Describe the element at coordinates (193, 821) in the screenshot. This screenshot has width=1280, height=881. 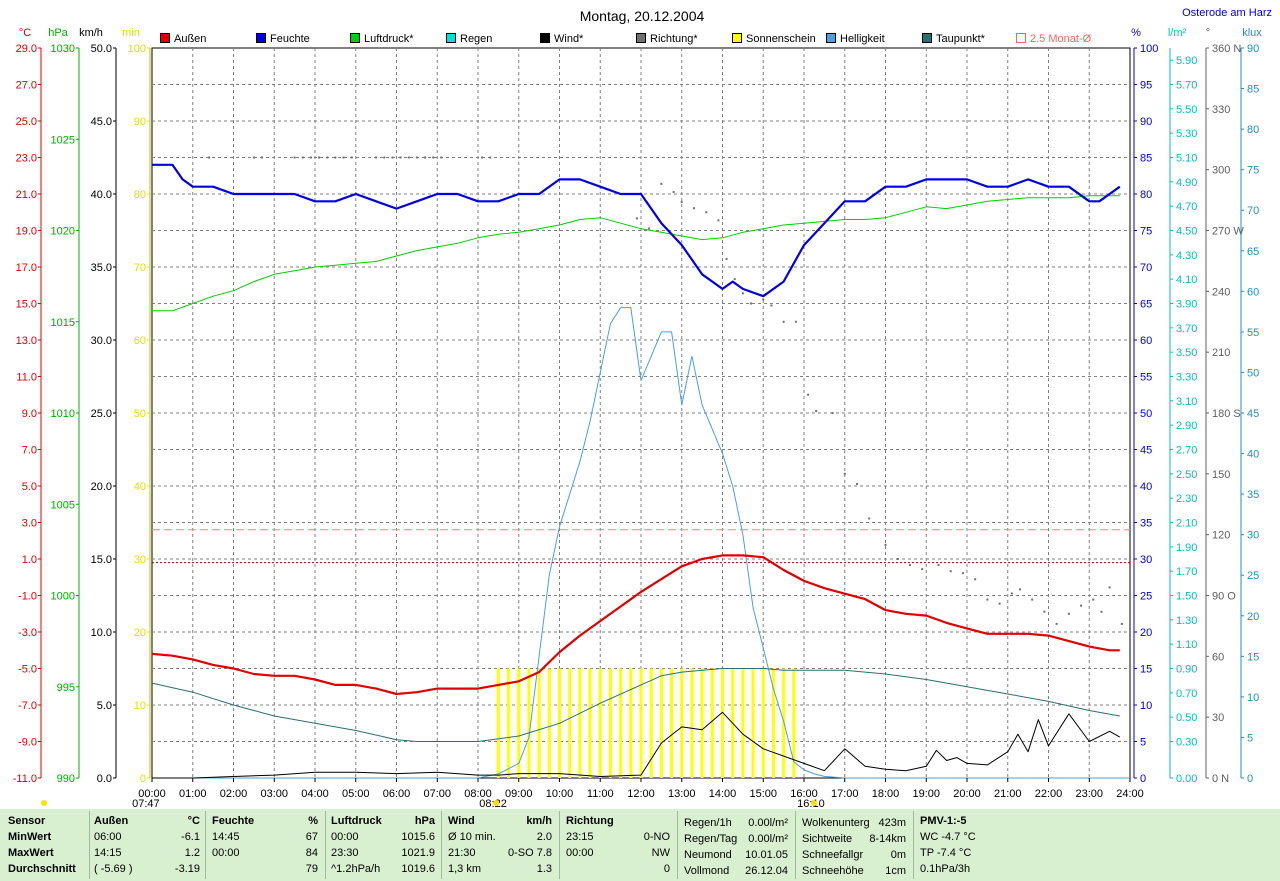
I see `stats-aussen-unit: °C` at that location.